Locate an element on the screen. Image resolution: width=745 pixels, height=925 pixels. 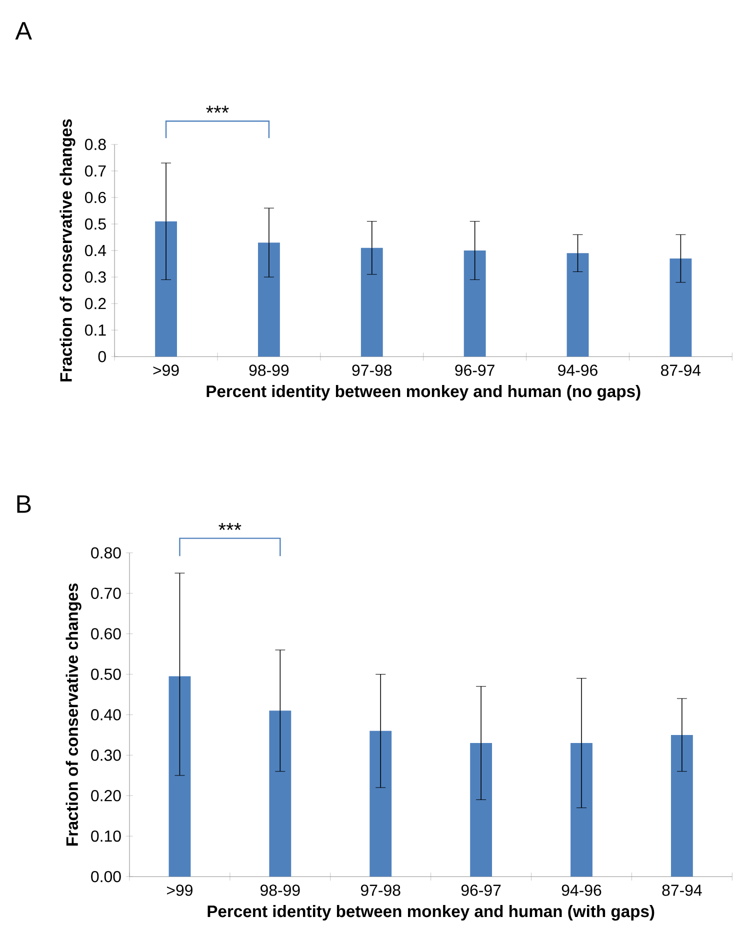
y-tick-label: 0.7 is located at coordinates (95, 171).